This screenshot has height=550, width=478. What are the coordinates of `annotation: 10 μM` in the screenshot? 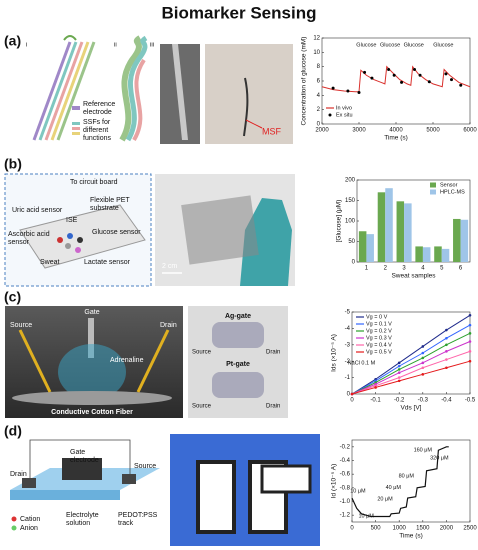 It's located at (366, 517).